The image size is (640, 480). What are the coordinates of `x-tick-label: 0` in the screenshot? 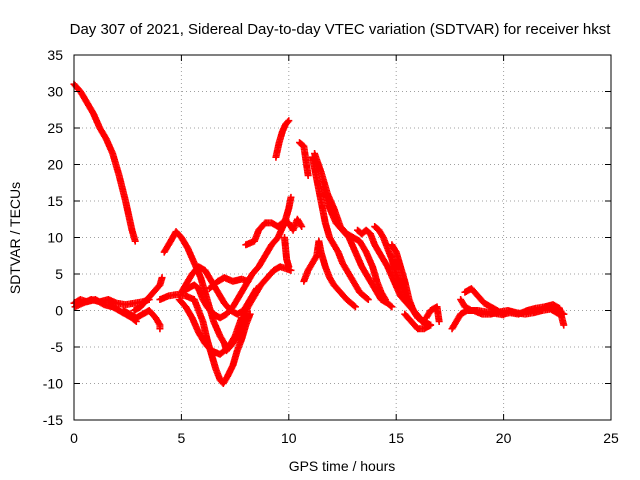 It's located at (74, 438).